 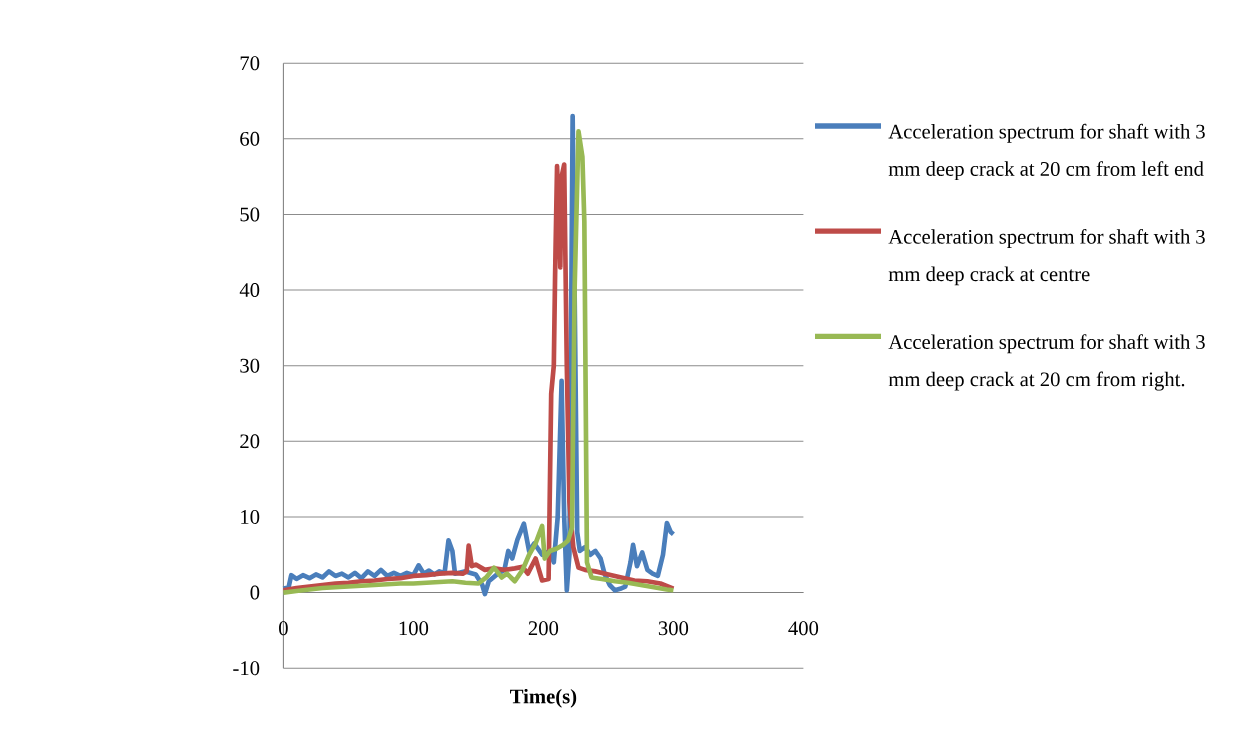 I want to click on legend-label: Acceleration spectrum for shaft with 3 mm deep crack at 20 cm from left end, so click(x=1046, y=152).